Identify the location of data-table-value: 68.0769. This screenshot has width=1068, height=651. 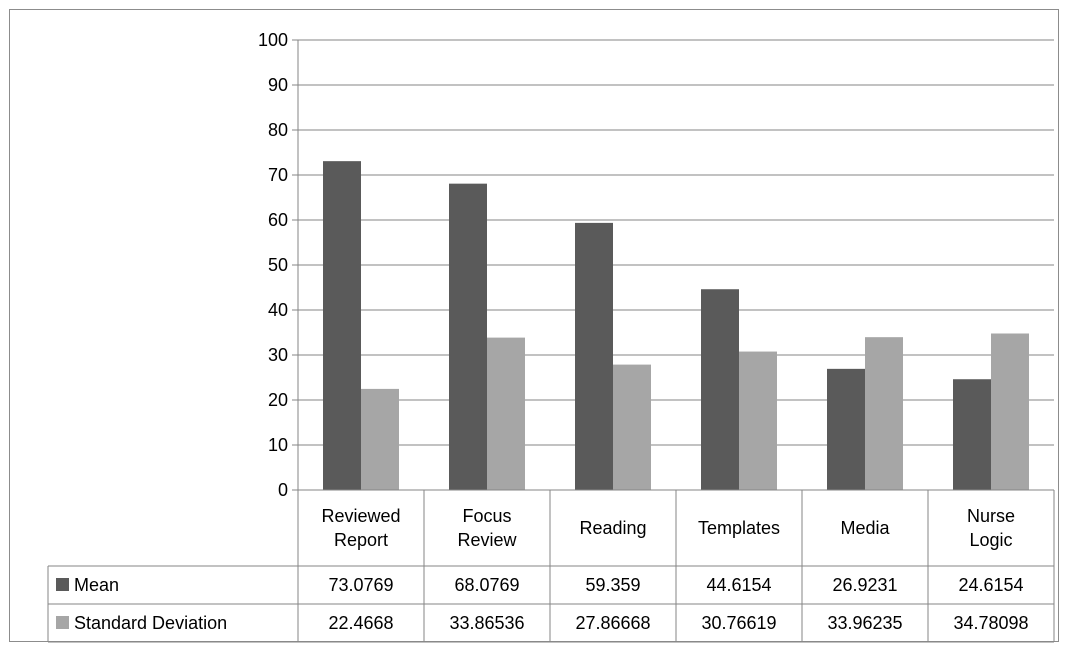
(486, 585).